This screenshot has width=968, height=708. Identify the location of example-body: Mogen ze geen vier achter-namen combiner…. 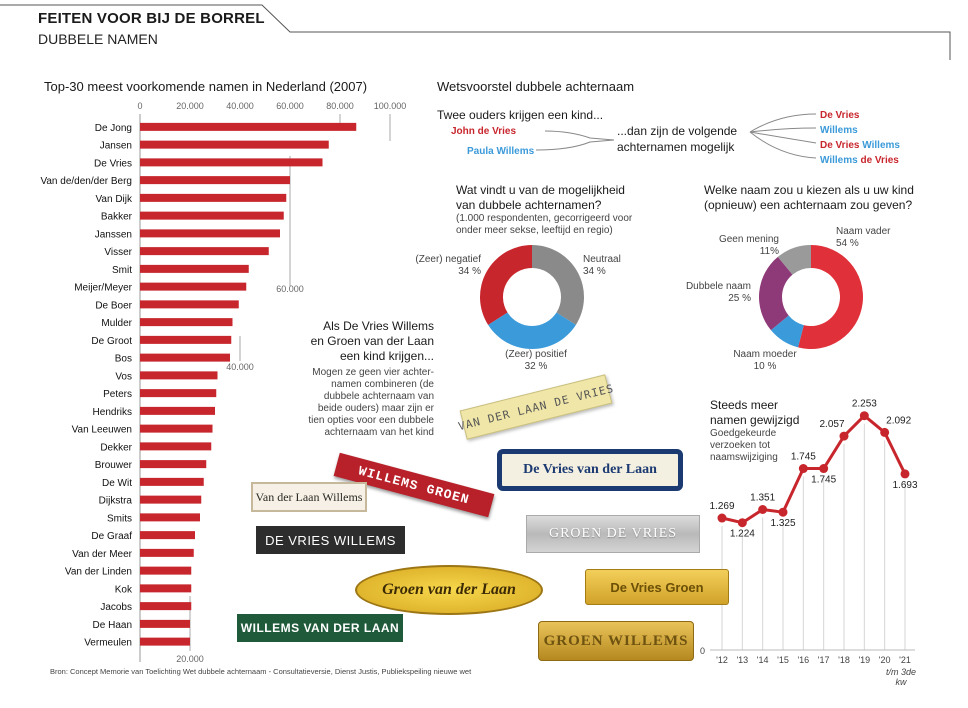
(371, 402).